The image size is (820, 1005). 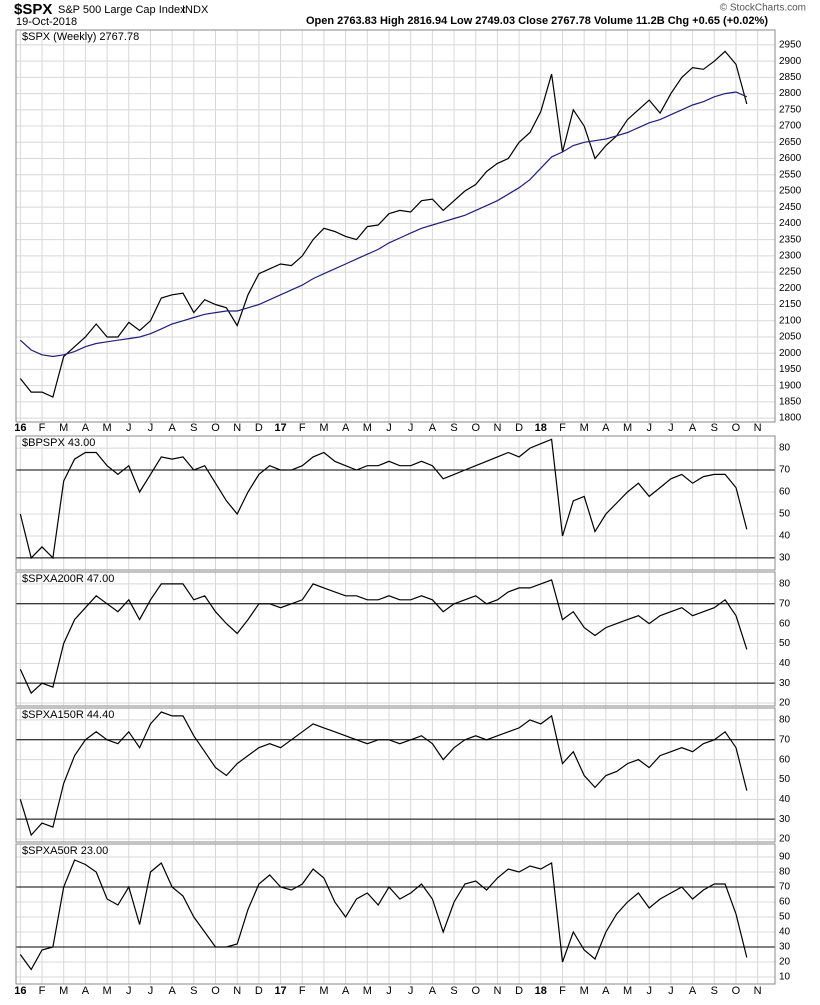 What do you see at coordinates (790, 126) in the screenshot?
I see `y-tick-label: 2700` at bounding box center [790, 126].